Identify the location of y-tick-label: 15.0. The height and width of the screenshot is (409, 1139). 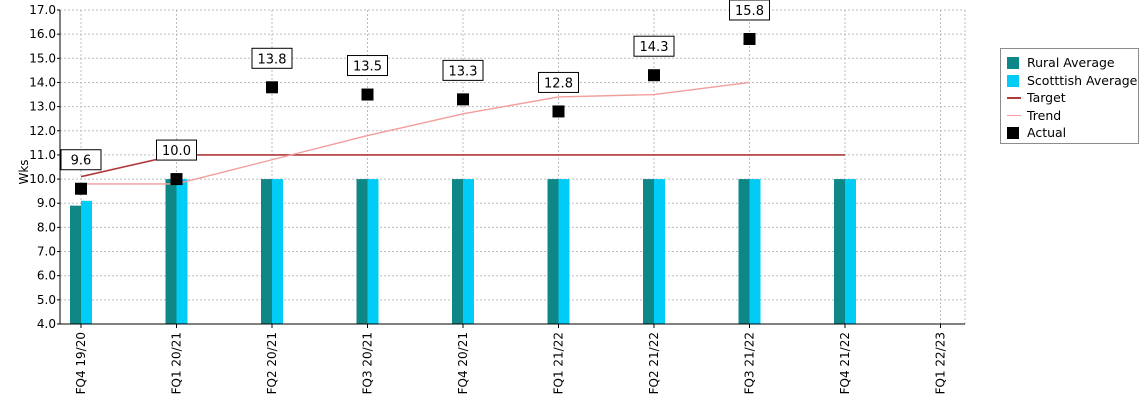
(42, 58).